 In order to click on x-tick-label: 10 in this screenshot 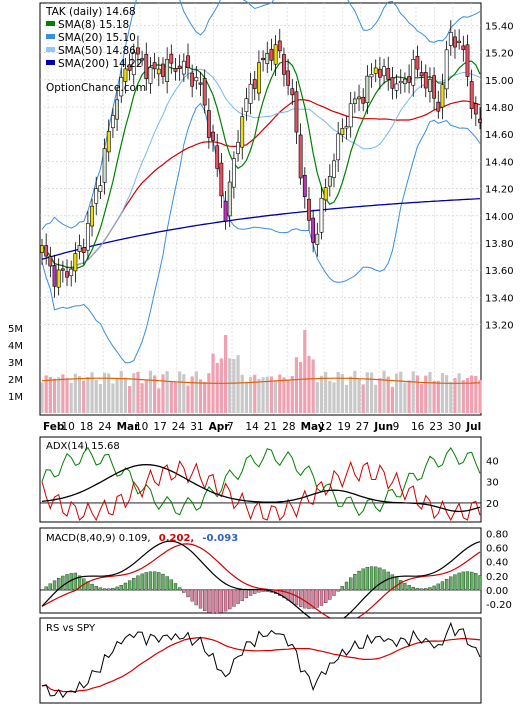, I will do `click(141, 427)`.